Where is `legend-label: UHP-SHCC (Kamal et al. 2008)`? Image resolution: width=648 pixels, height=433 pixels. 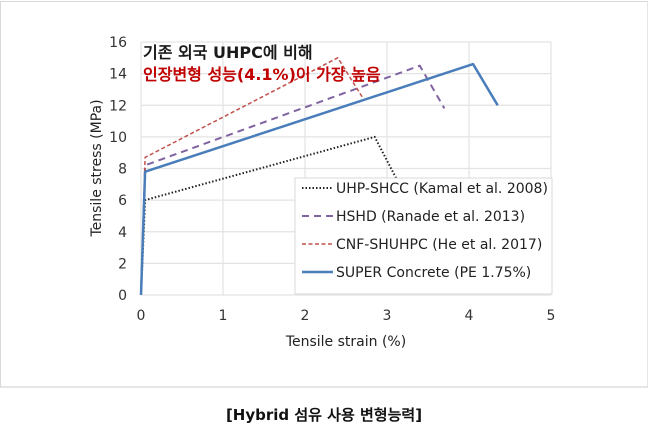
legend-label: UHP-SHCC (Kamal et al. 2008) is located at coordinates (442, 189).